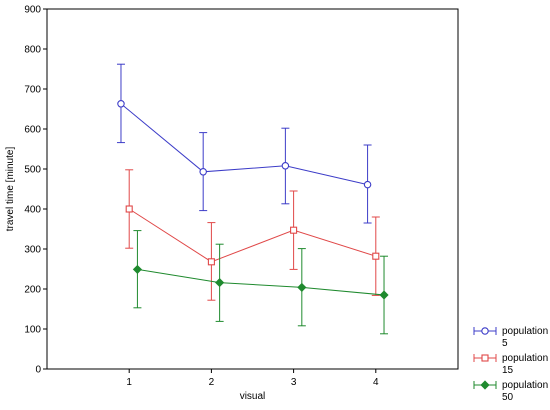  What do you see at coordinates (32, 130) in the screenshot?
I see `y-tick-label: 600` at bounding box center [32, 130].